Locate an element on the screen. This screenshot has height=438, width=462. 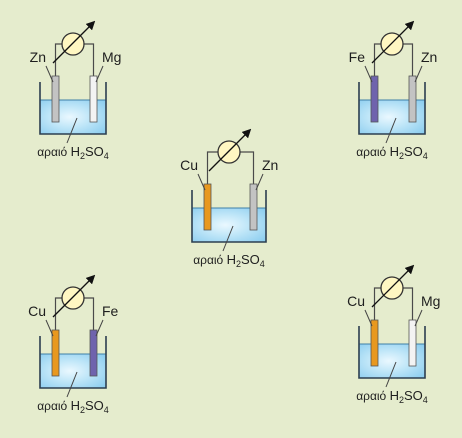
cell-cu-mg: Cu Mg αραιό H2SO4 is located at coordinates (393, 336).